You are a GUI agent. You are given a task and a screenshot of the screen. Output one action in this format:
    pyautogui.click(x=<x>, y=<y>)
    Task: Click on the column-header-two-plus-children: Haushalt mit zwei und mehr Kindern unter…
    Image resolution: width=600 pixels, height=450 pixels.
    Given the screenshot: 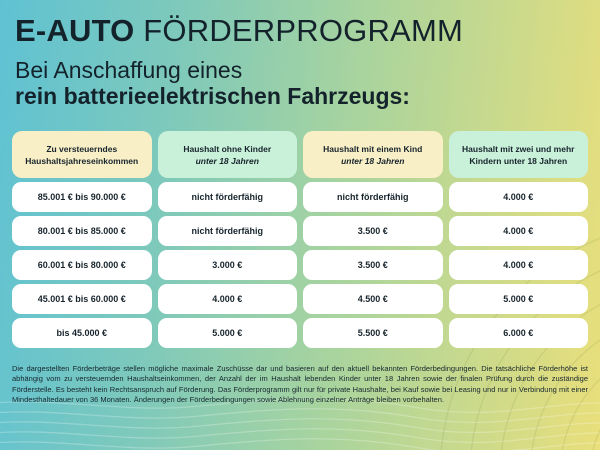 What is the action you would take?
    pyautogui.click(x=518, y=154)
    